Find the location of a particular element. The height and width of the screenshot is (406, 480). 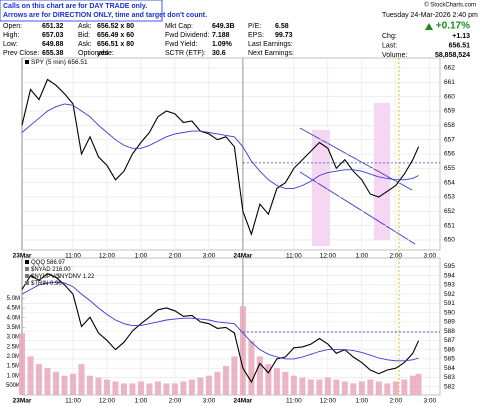

volume-tick-label: 2.0M is located at coordinates (13, 357).